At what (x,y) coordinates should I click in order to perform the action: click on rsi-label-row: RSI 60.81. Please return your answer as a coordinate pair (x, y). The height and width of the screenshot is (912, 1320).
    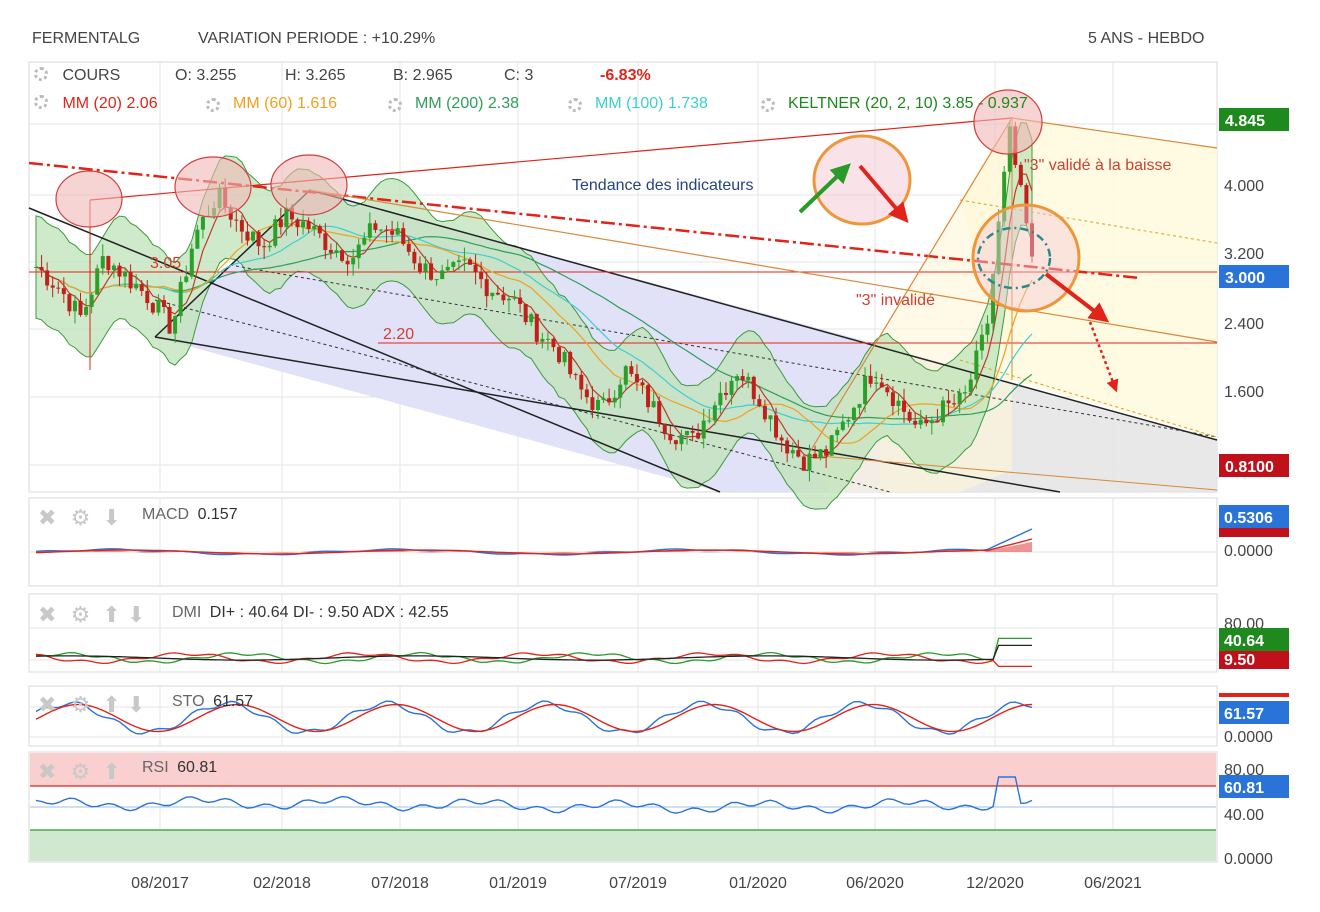
    Looking at the image, I should click on (179, 768).